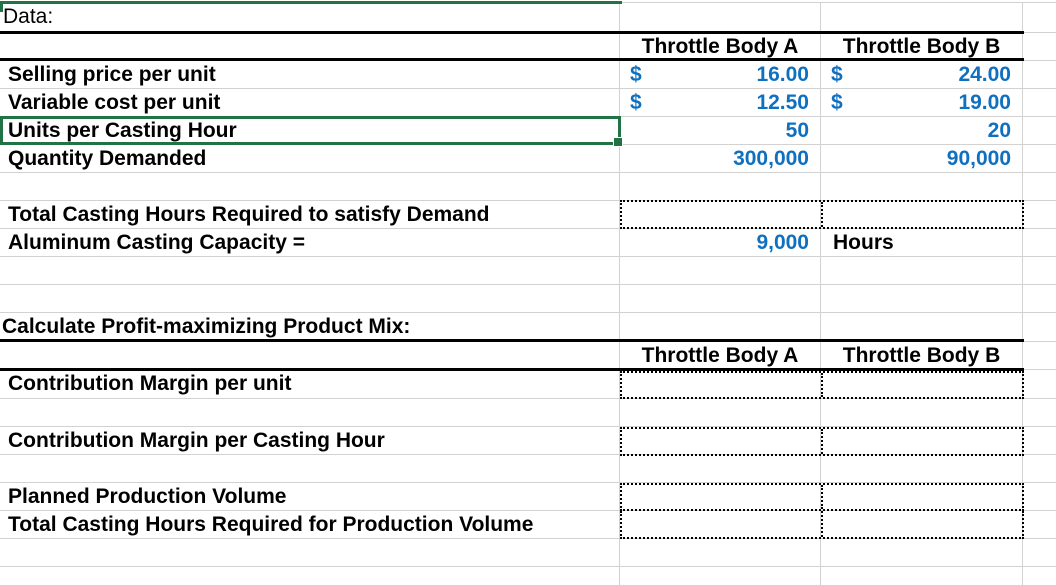 This screenshot has width=1056, height=585. What do you see at coordinates (782, 102) in the screenshot?
I see `variable-cost-a-value: 12.50` at bounding box center [782, 102].